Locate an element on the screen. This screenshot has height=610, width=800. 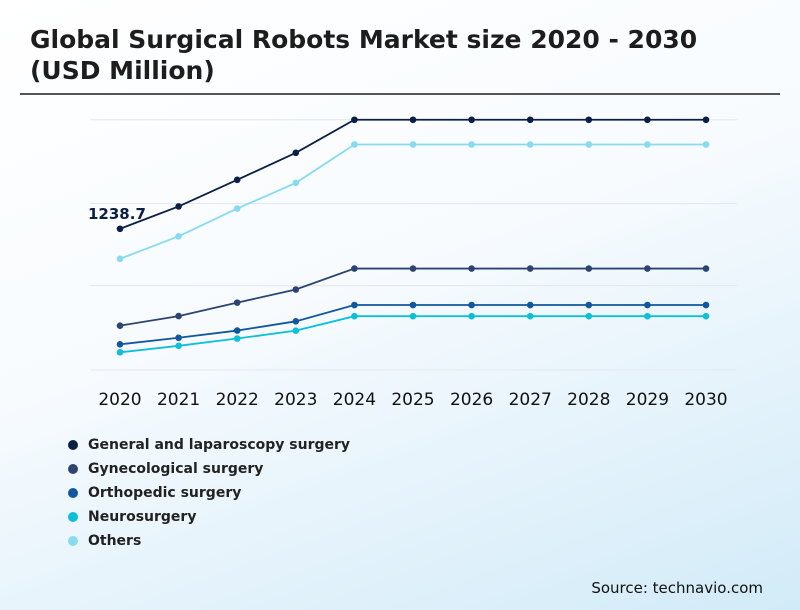
data-point-s4-2021 is located at coordinates (178, 236).